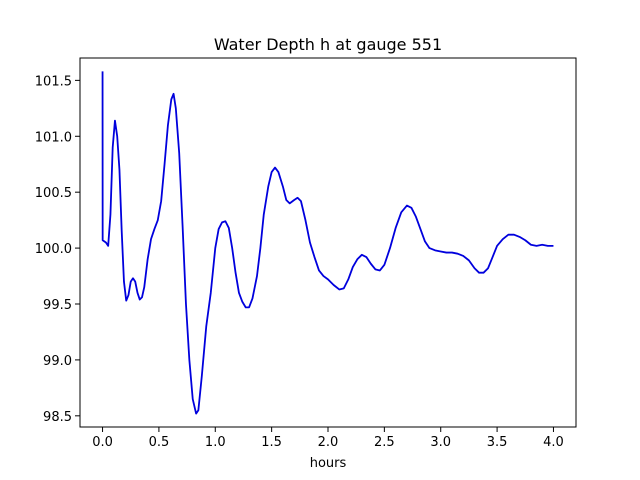 Image resolution: width=640 pixels, height=480 pixels. What do you see at coordinates (57, 305) in the screenshot?
I see `y-tick-label: 99.5` at bounding box center [57, 305].